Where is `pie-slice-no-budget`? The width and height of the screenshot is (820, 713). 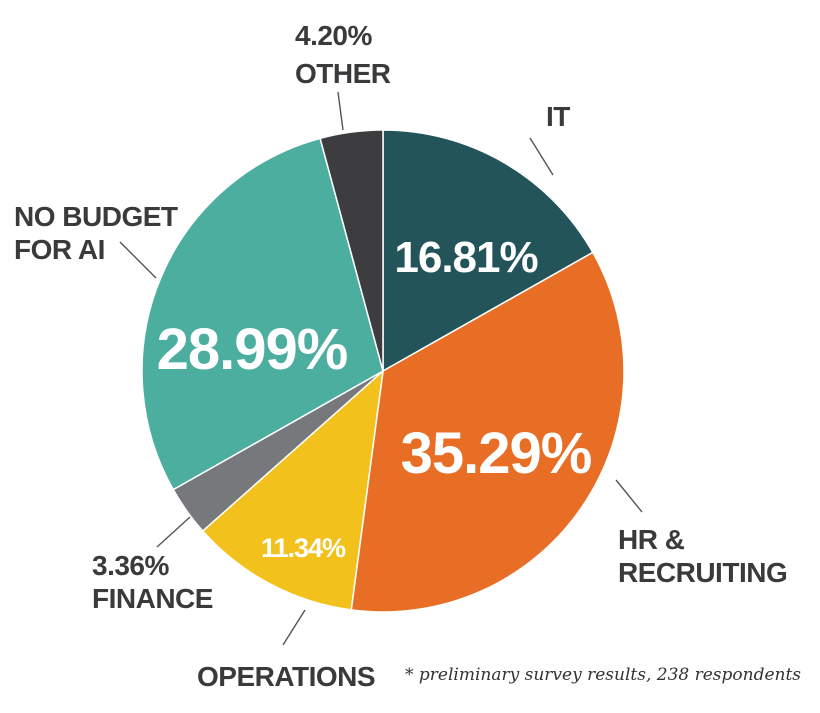 pie-slice-no-budget is located at coordinates (262, 314).